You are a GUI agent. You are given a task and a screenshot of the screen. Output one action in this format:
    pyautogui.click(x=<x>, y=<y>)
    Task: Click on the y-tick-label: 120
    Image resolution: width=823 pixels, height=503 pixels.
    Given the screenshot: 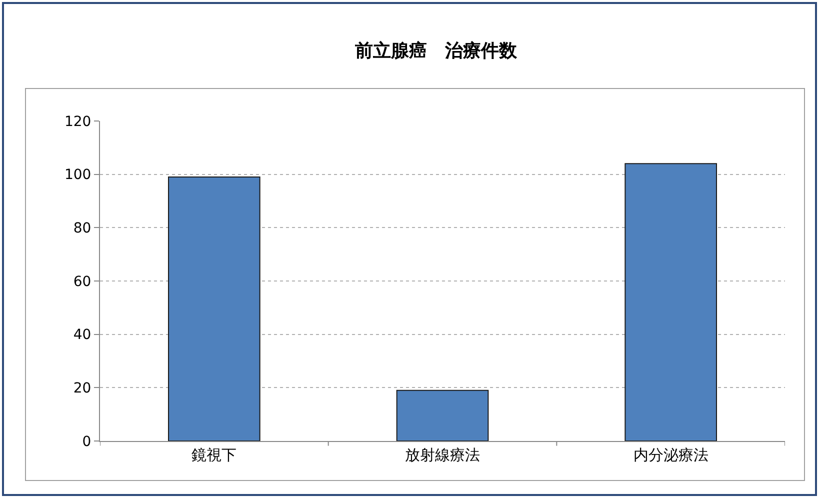 What is the action you would take?
    pyautogui.click(x=78, y=122)
    